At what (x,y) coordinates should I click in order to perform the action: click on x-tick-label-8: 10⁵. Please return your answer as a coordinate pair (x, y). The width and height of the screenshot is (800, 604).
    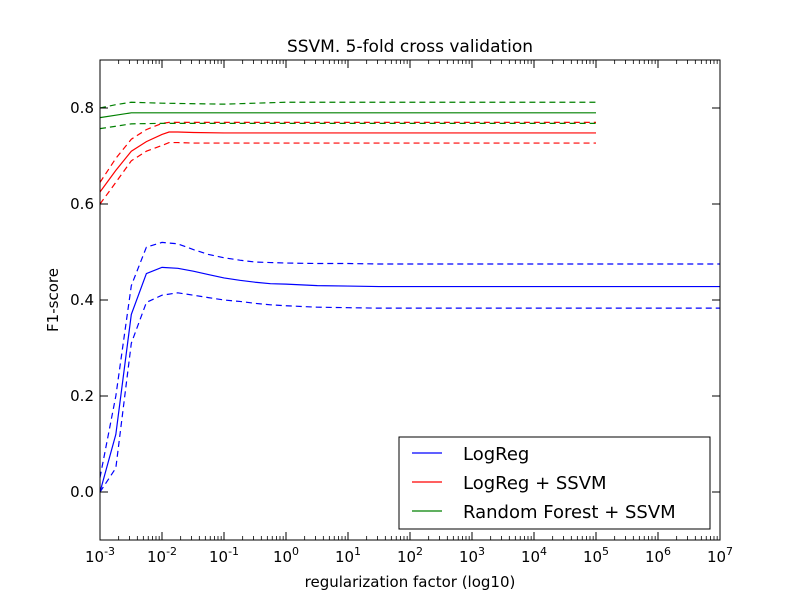
    Looking at the image, I should click on (596, 555).